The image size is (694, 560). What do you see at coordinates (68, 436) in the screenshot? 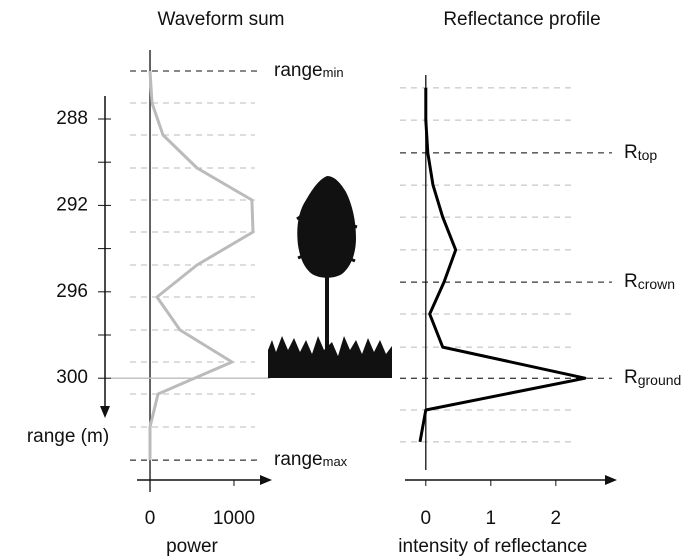
I see `y-axis-label: range (m)` at bounding box center [68, 436].